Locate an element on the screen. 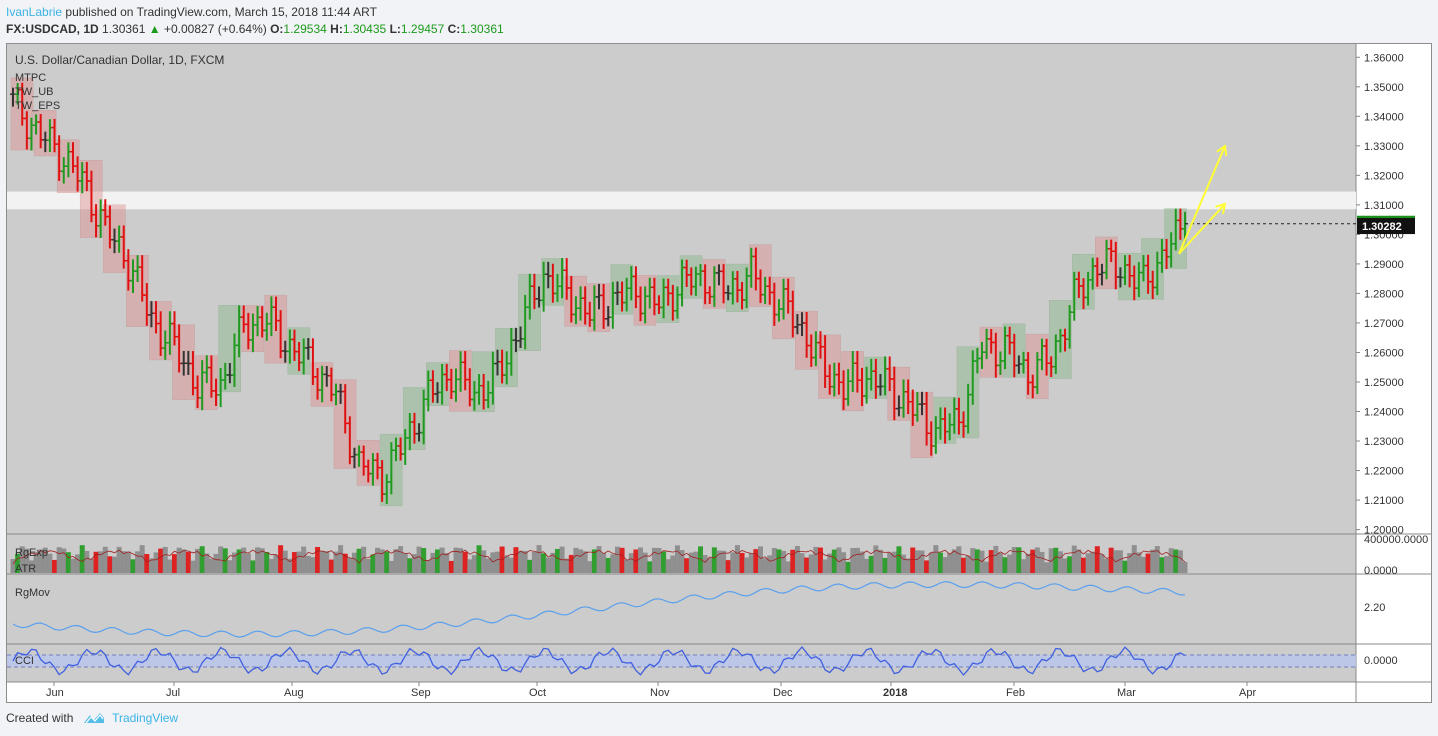 The width and height of the screenshot is (1438, 736). x-tick-label: Sep is located at coordinates (421, 693).